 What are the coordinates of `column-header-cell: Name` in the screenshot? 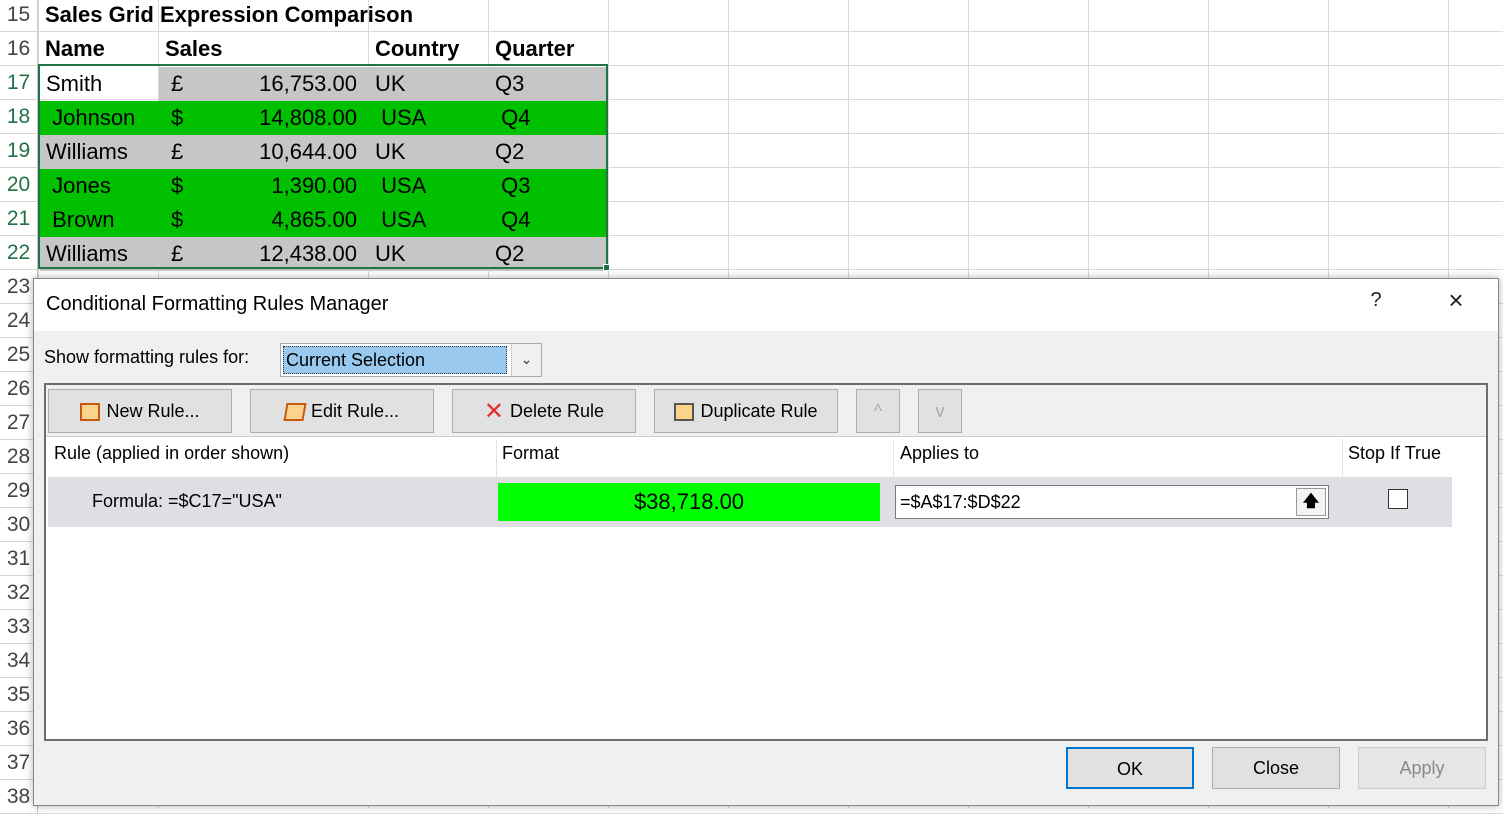 It's located at (75, 48).